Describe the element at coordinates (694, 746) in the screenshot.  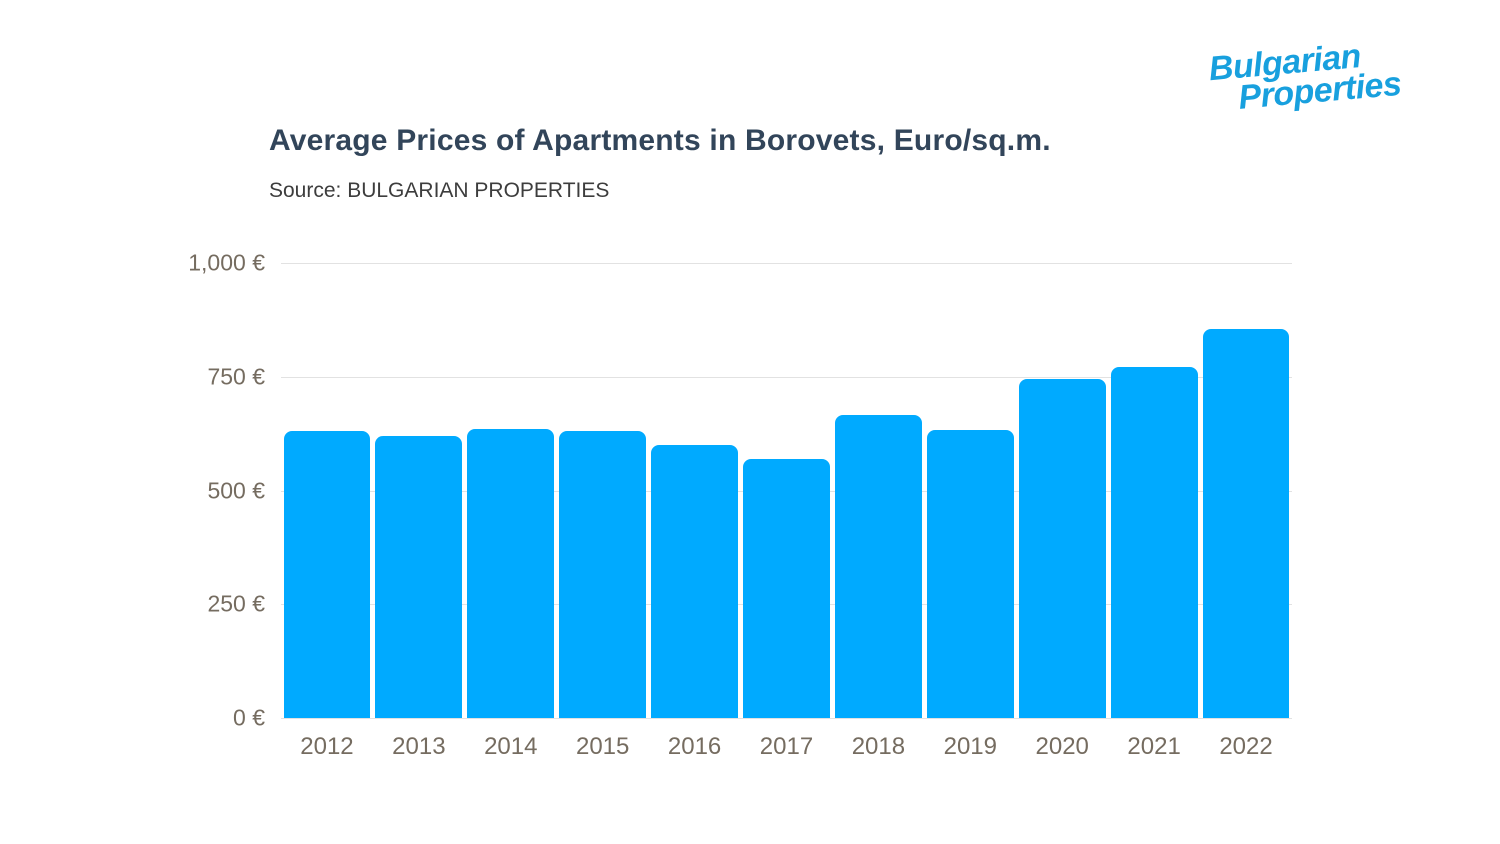
I see `x-axis-label-2016: 2016` at that location.